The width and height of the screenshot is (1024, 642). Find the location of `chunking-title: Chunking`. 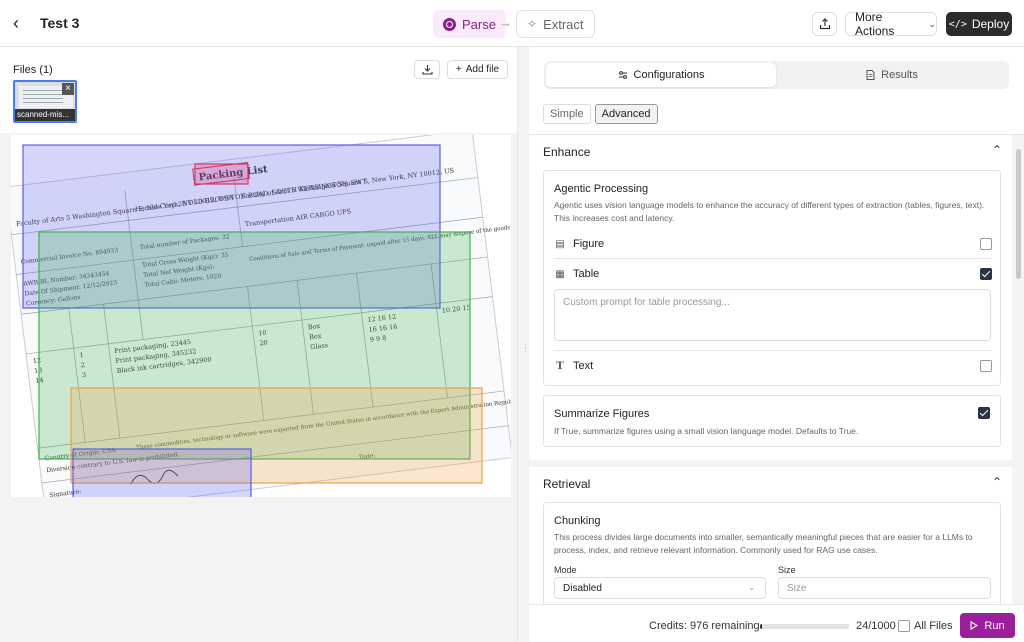

chunking-title: Chunking is located at coordinates (577, 521).